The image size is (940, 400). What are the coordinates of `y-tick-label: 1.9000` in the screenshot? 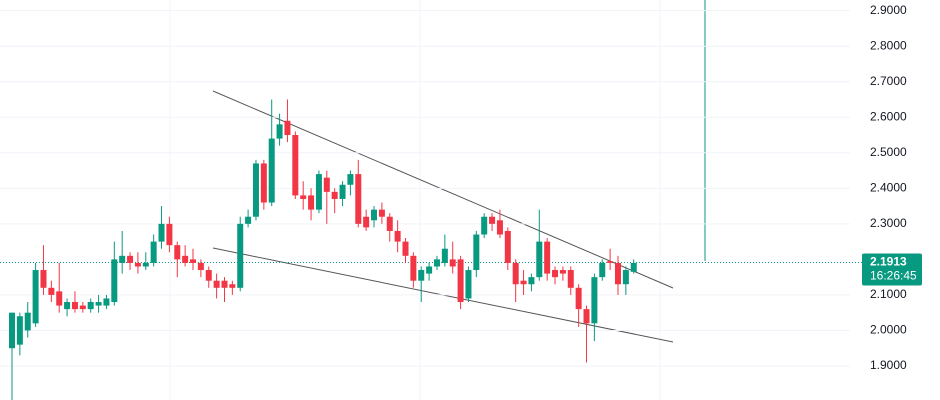 It's located at (888, 365).